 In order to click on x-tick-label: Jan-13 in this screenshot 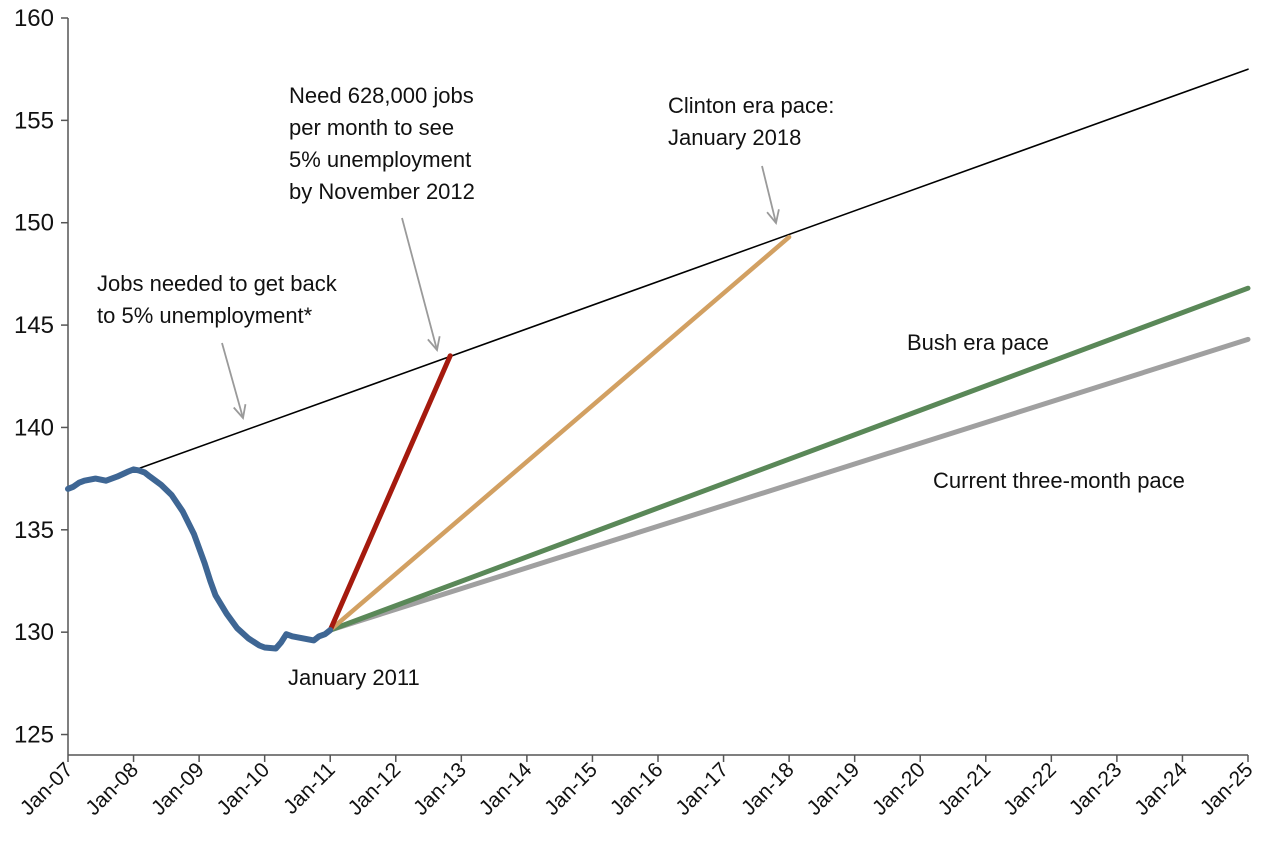, I will do `click(440, 789)`.